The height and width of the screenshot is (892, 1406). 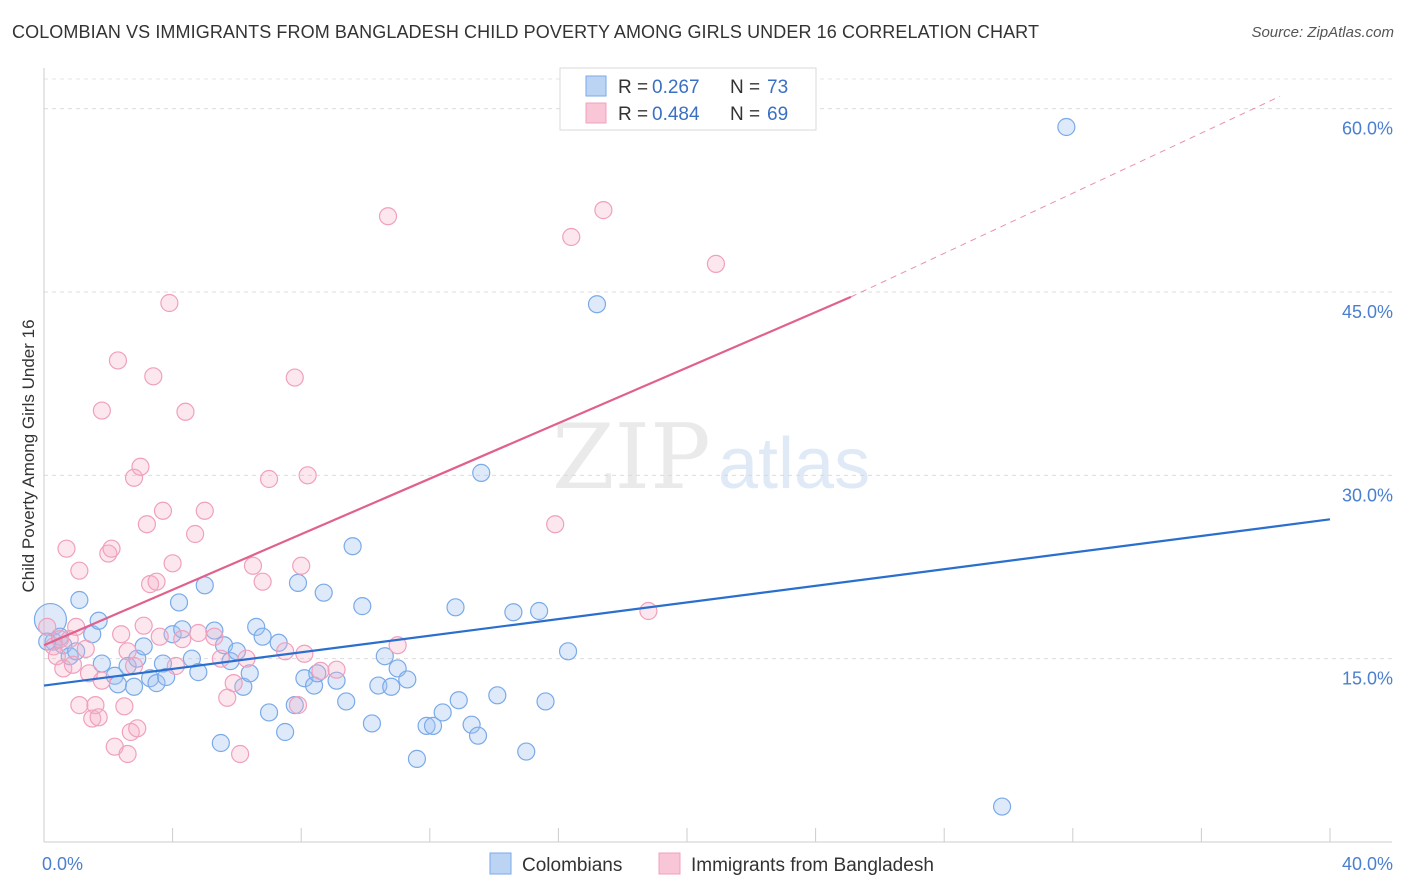 What do you see at coordinates (1065, 196) in the screenshot?
I see `trend-line-bangladesh-extension` at bounding box center [1065, 196].